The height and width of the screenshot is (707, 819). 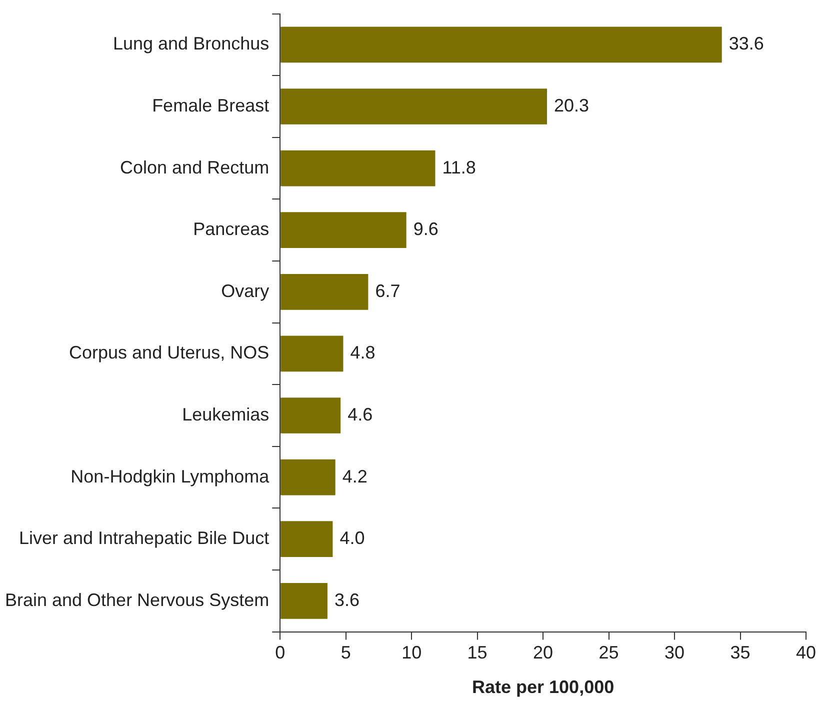 What do you see at coordinates (347, 600) in the screenshot?
I see `data-label: 3.6` at bounding box center [347, 600].